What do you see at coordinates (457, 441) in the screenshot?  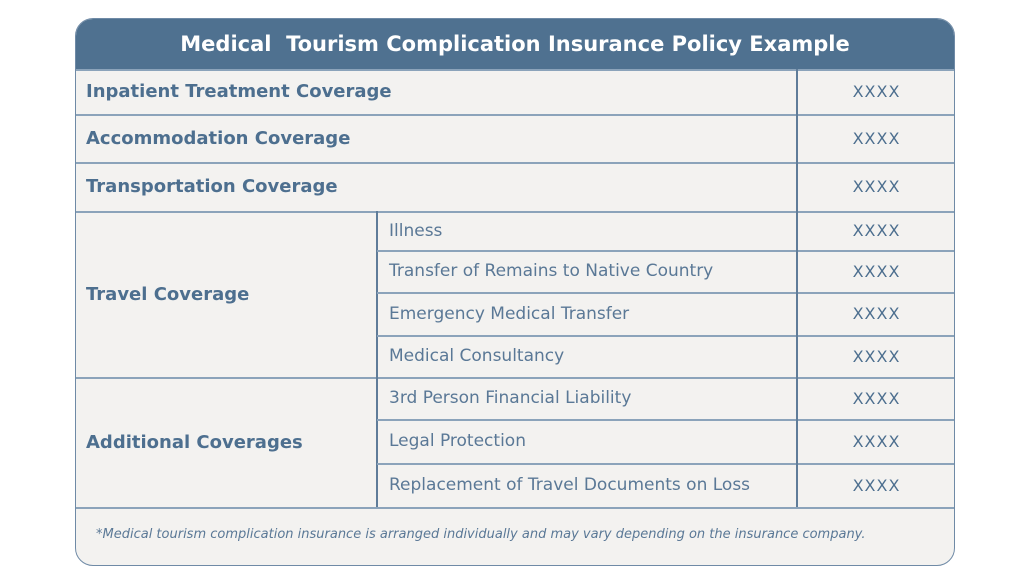 I see `item-label: Legal Protection` at bounding box center [457, 441].